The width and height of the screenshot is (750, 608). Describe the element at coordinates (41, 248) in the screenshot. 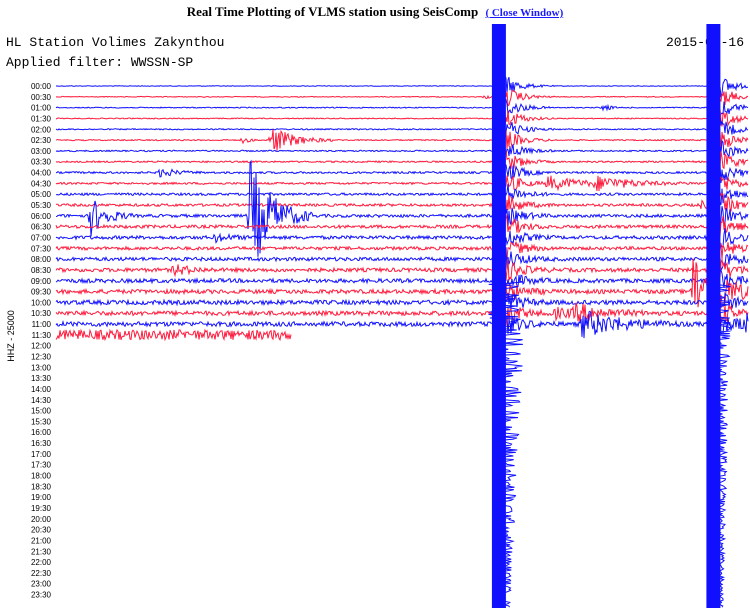

I see `time-tick-label: 07:30` at that location.